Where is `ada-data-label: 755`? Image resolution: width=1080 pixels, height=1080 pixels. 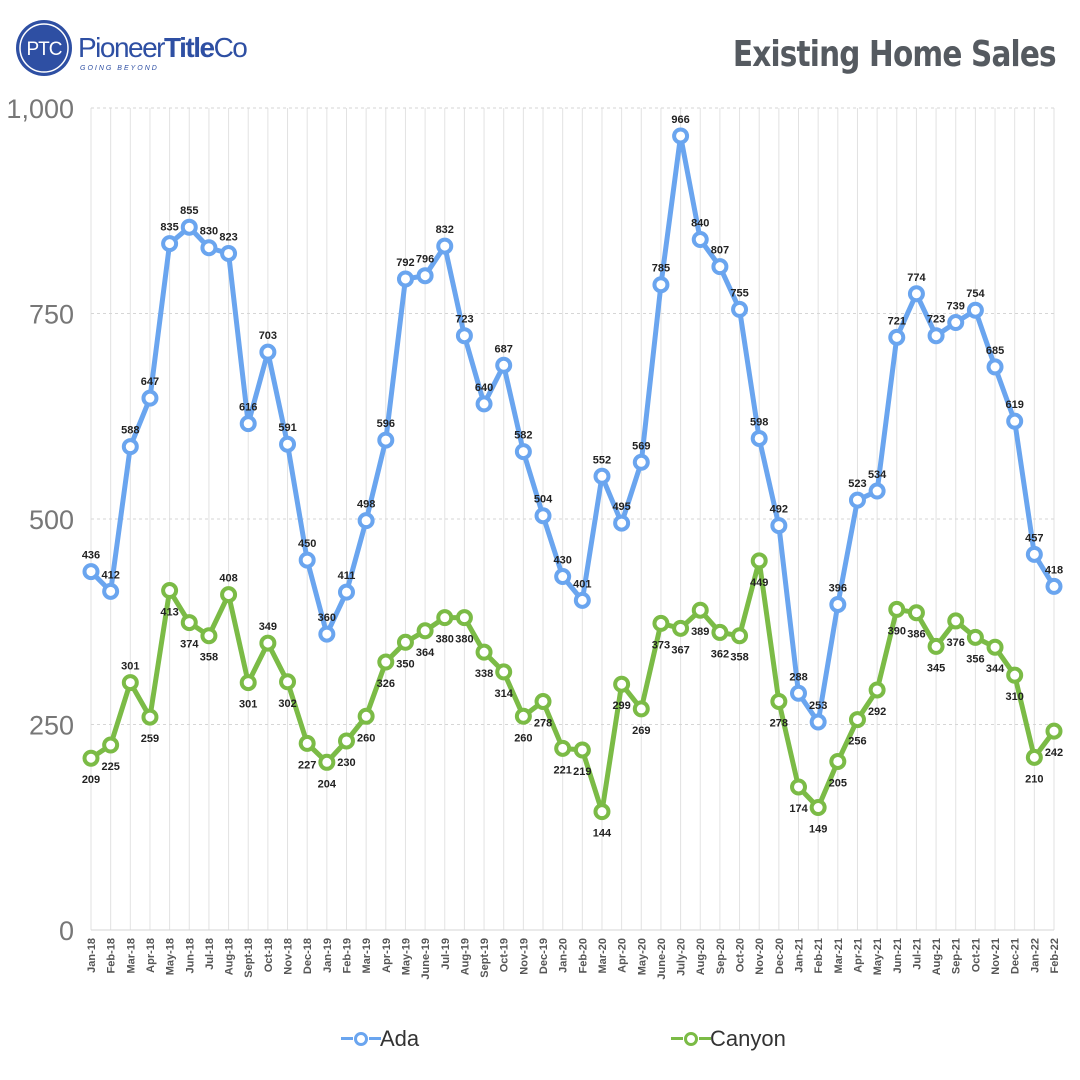
ada-data-label: 755 is located at coordinates (739, 293).